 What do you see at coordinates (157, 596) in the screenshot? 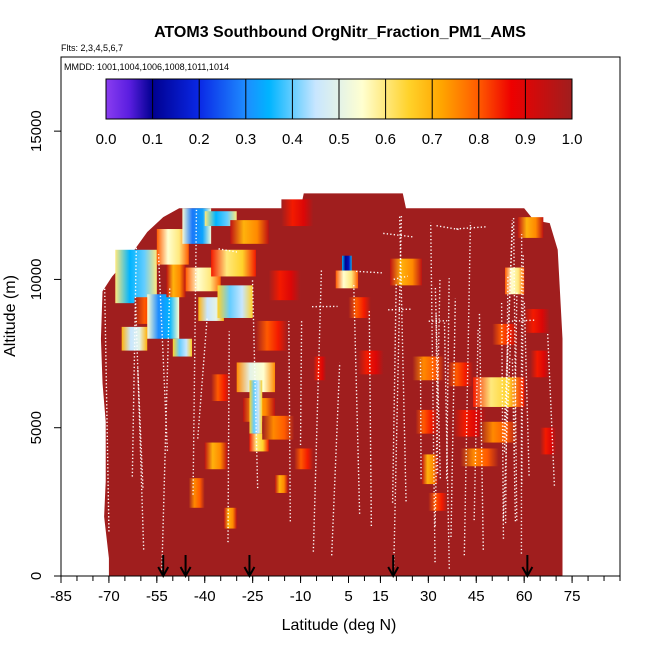
I see `x-tick-label: -55` at bounding box center [157, 596].